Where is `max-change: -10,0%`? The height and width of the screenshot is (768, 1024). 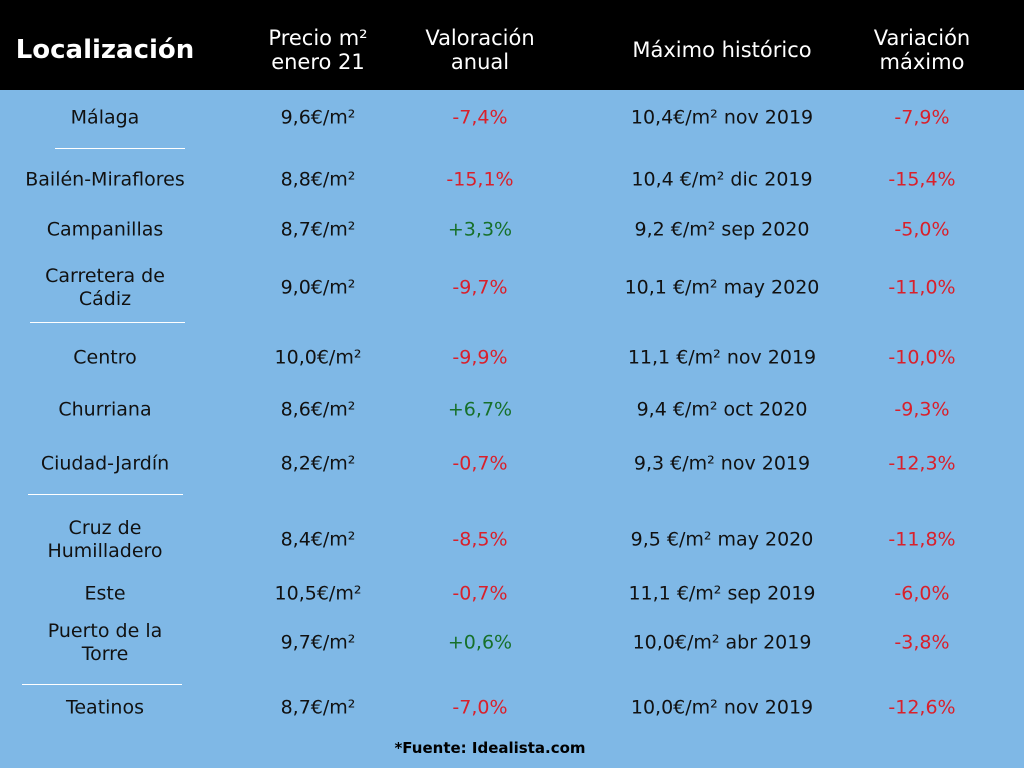 max-change: -10,0% is located at coordinates (922, 357).